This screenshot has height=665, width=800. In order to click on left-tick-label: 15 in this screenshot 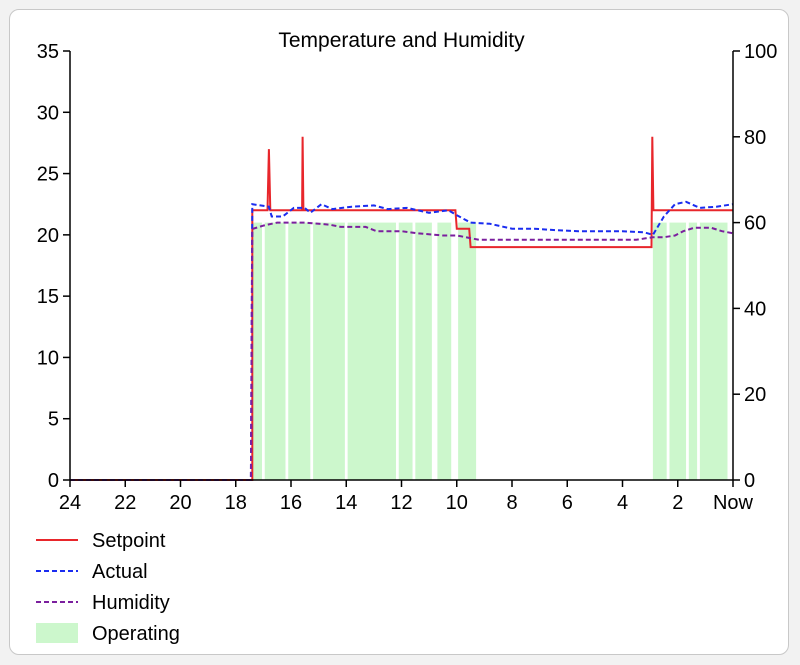, I will do `click(48, 297)`.